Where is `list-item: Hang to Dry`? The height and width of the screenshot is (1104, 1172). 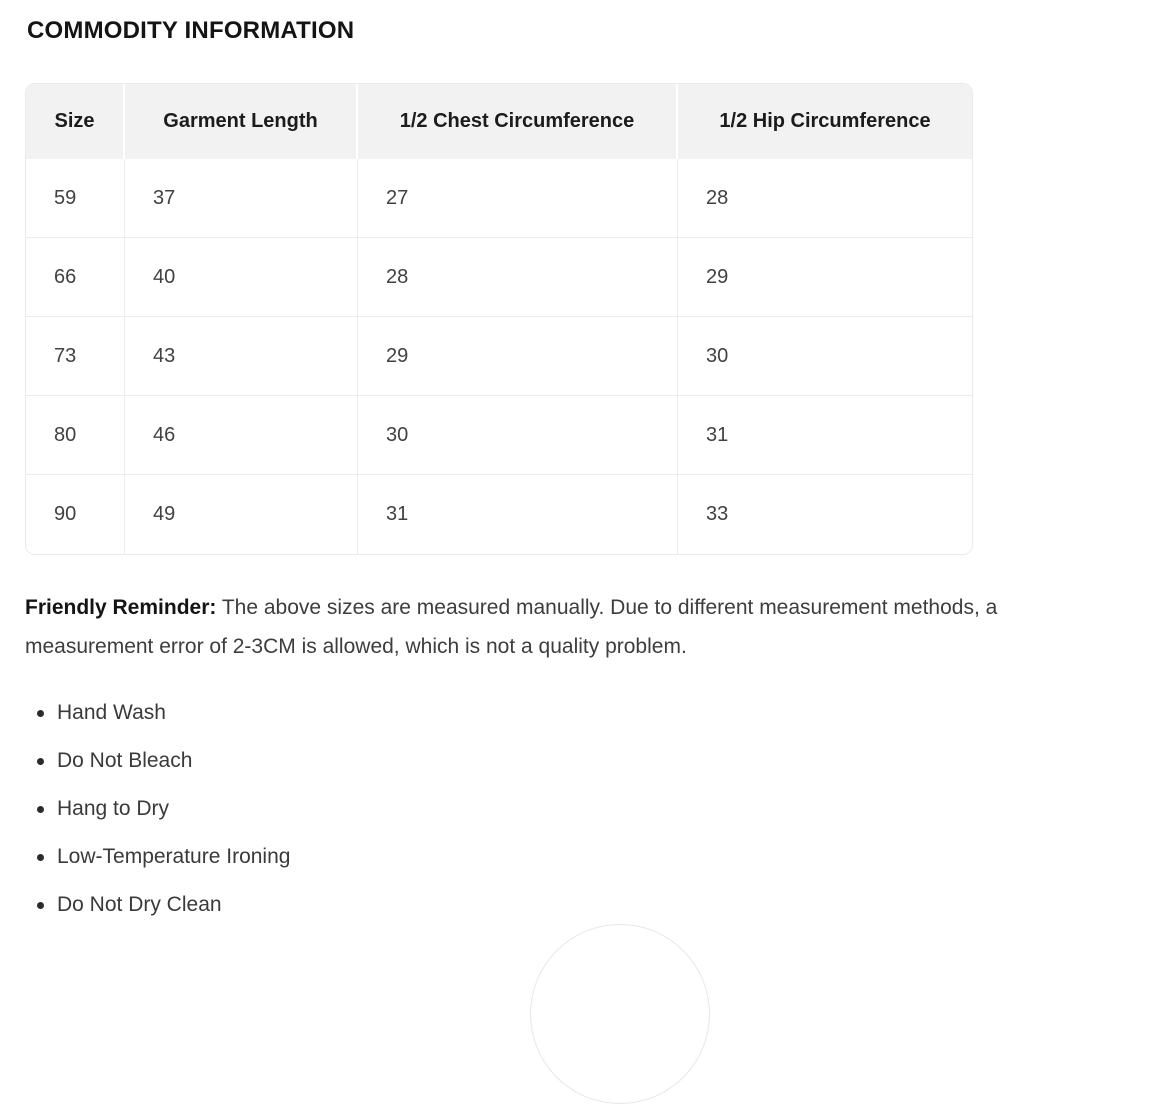
list-item: Hang to Dry is located at coordinates (598, 809).